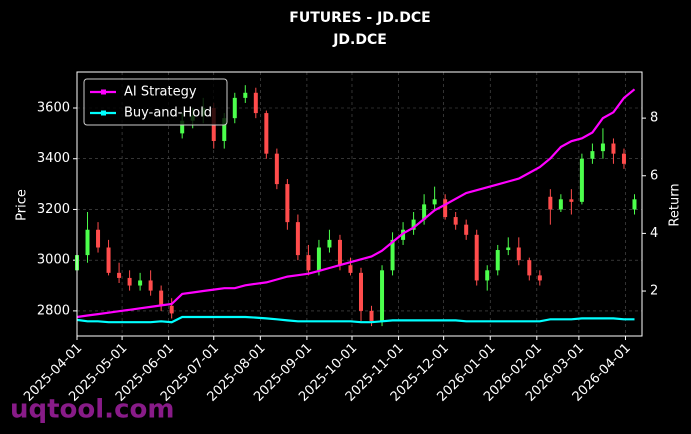 The image size is (691, 434). I want to click on legend-label: Buy-and-Hold, so click(168, 113).